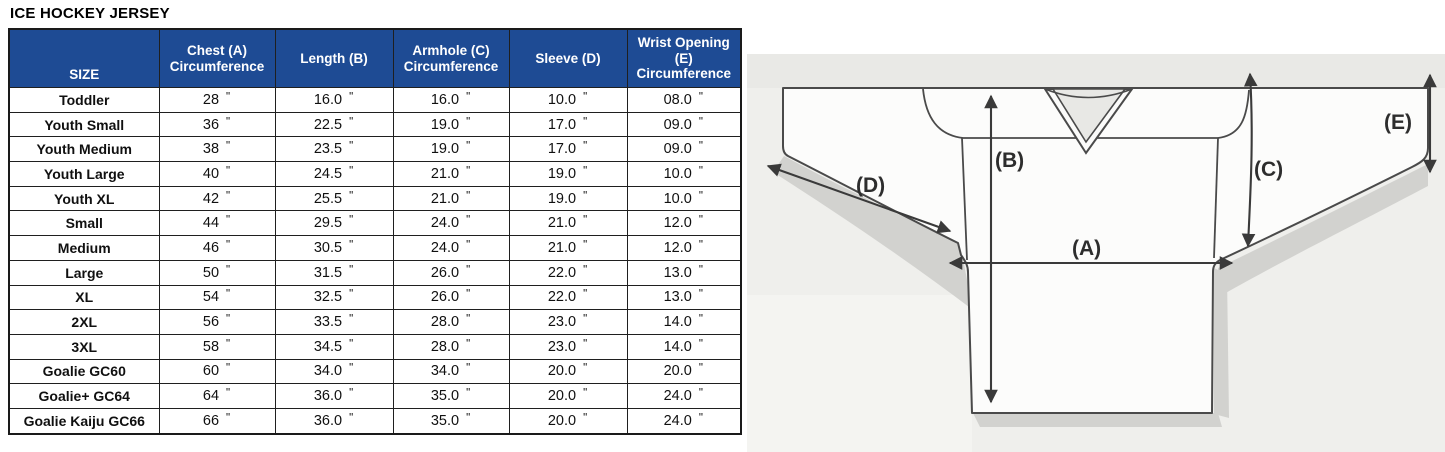 The image size is (1445, 452). Describe the element at coordinates (1398, 122) in the screenshot. I see `label-E: (E)` at that location.